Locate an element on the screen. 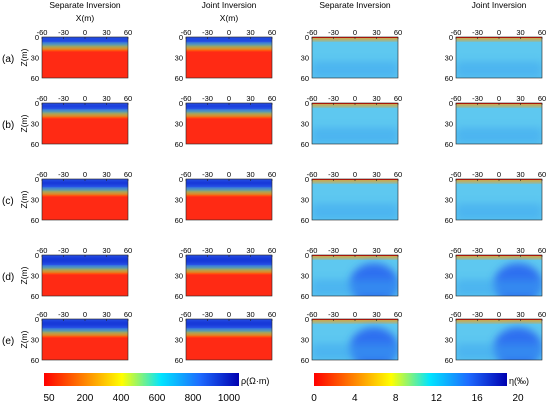  chargeability-colorbar-bar is located at coordinates (410, 379).